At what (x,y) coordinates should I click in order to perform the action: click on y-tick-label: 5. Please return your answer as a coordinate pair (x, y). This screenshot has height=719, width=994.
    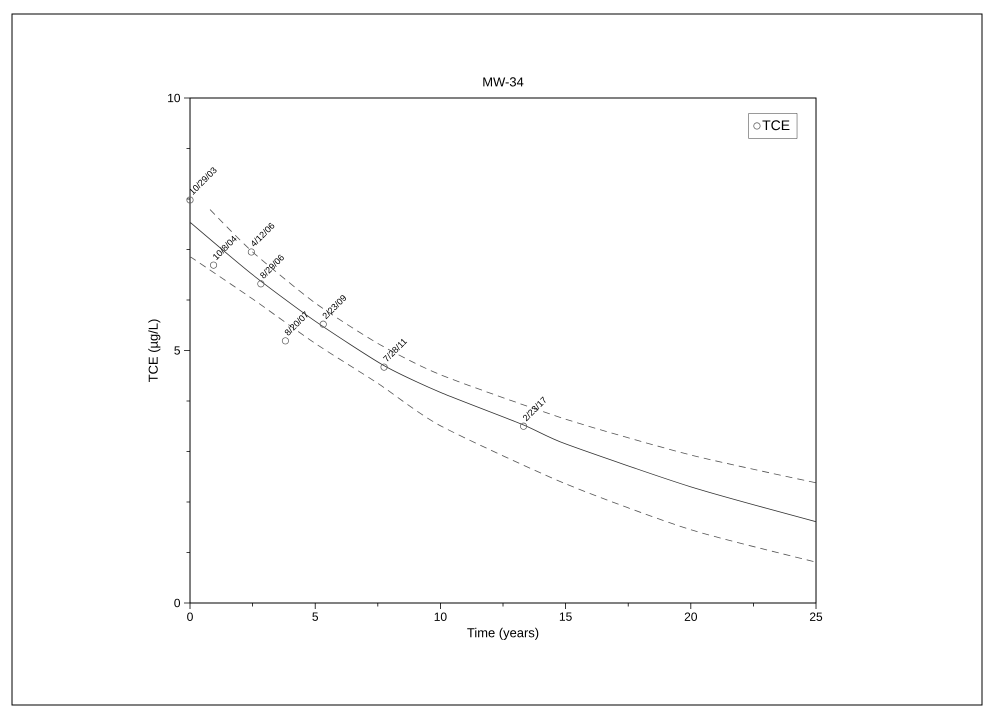
    Looking at the image, I should click on (177, 350).